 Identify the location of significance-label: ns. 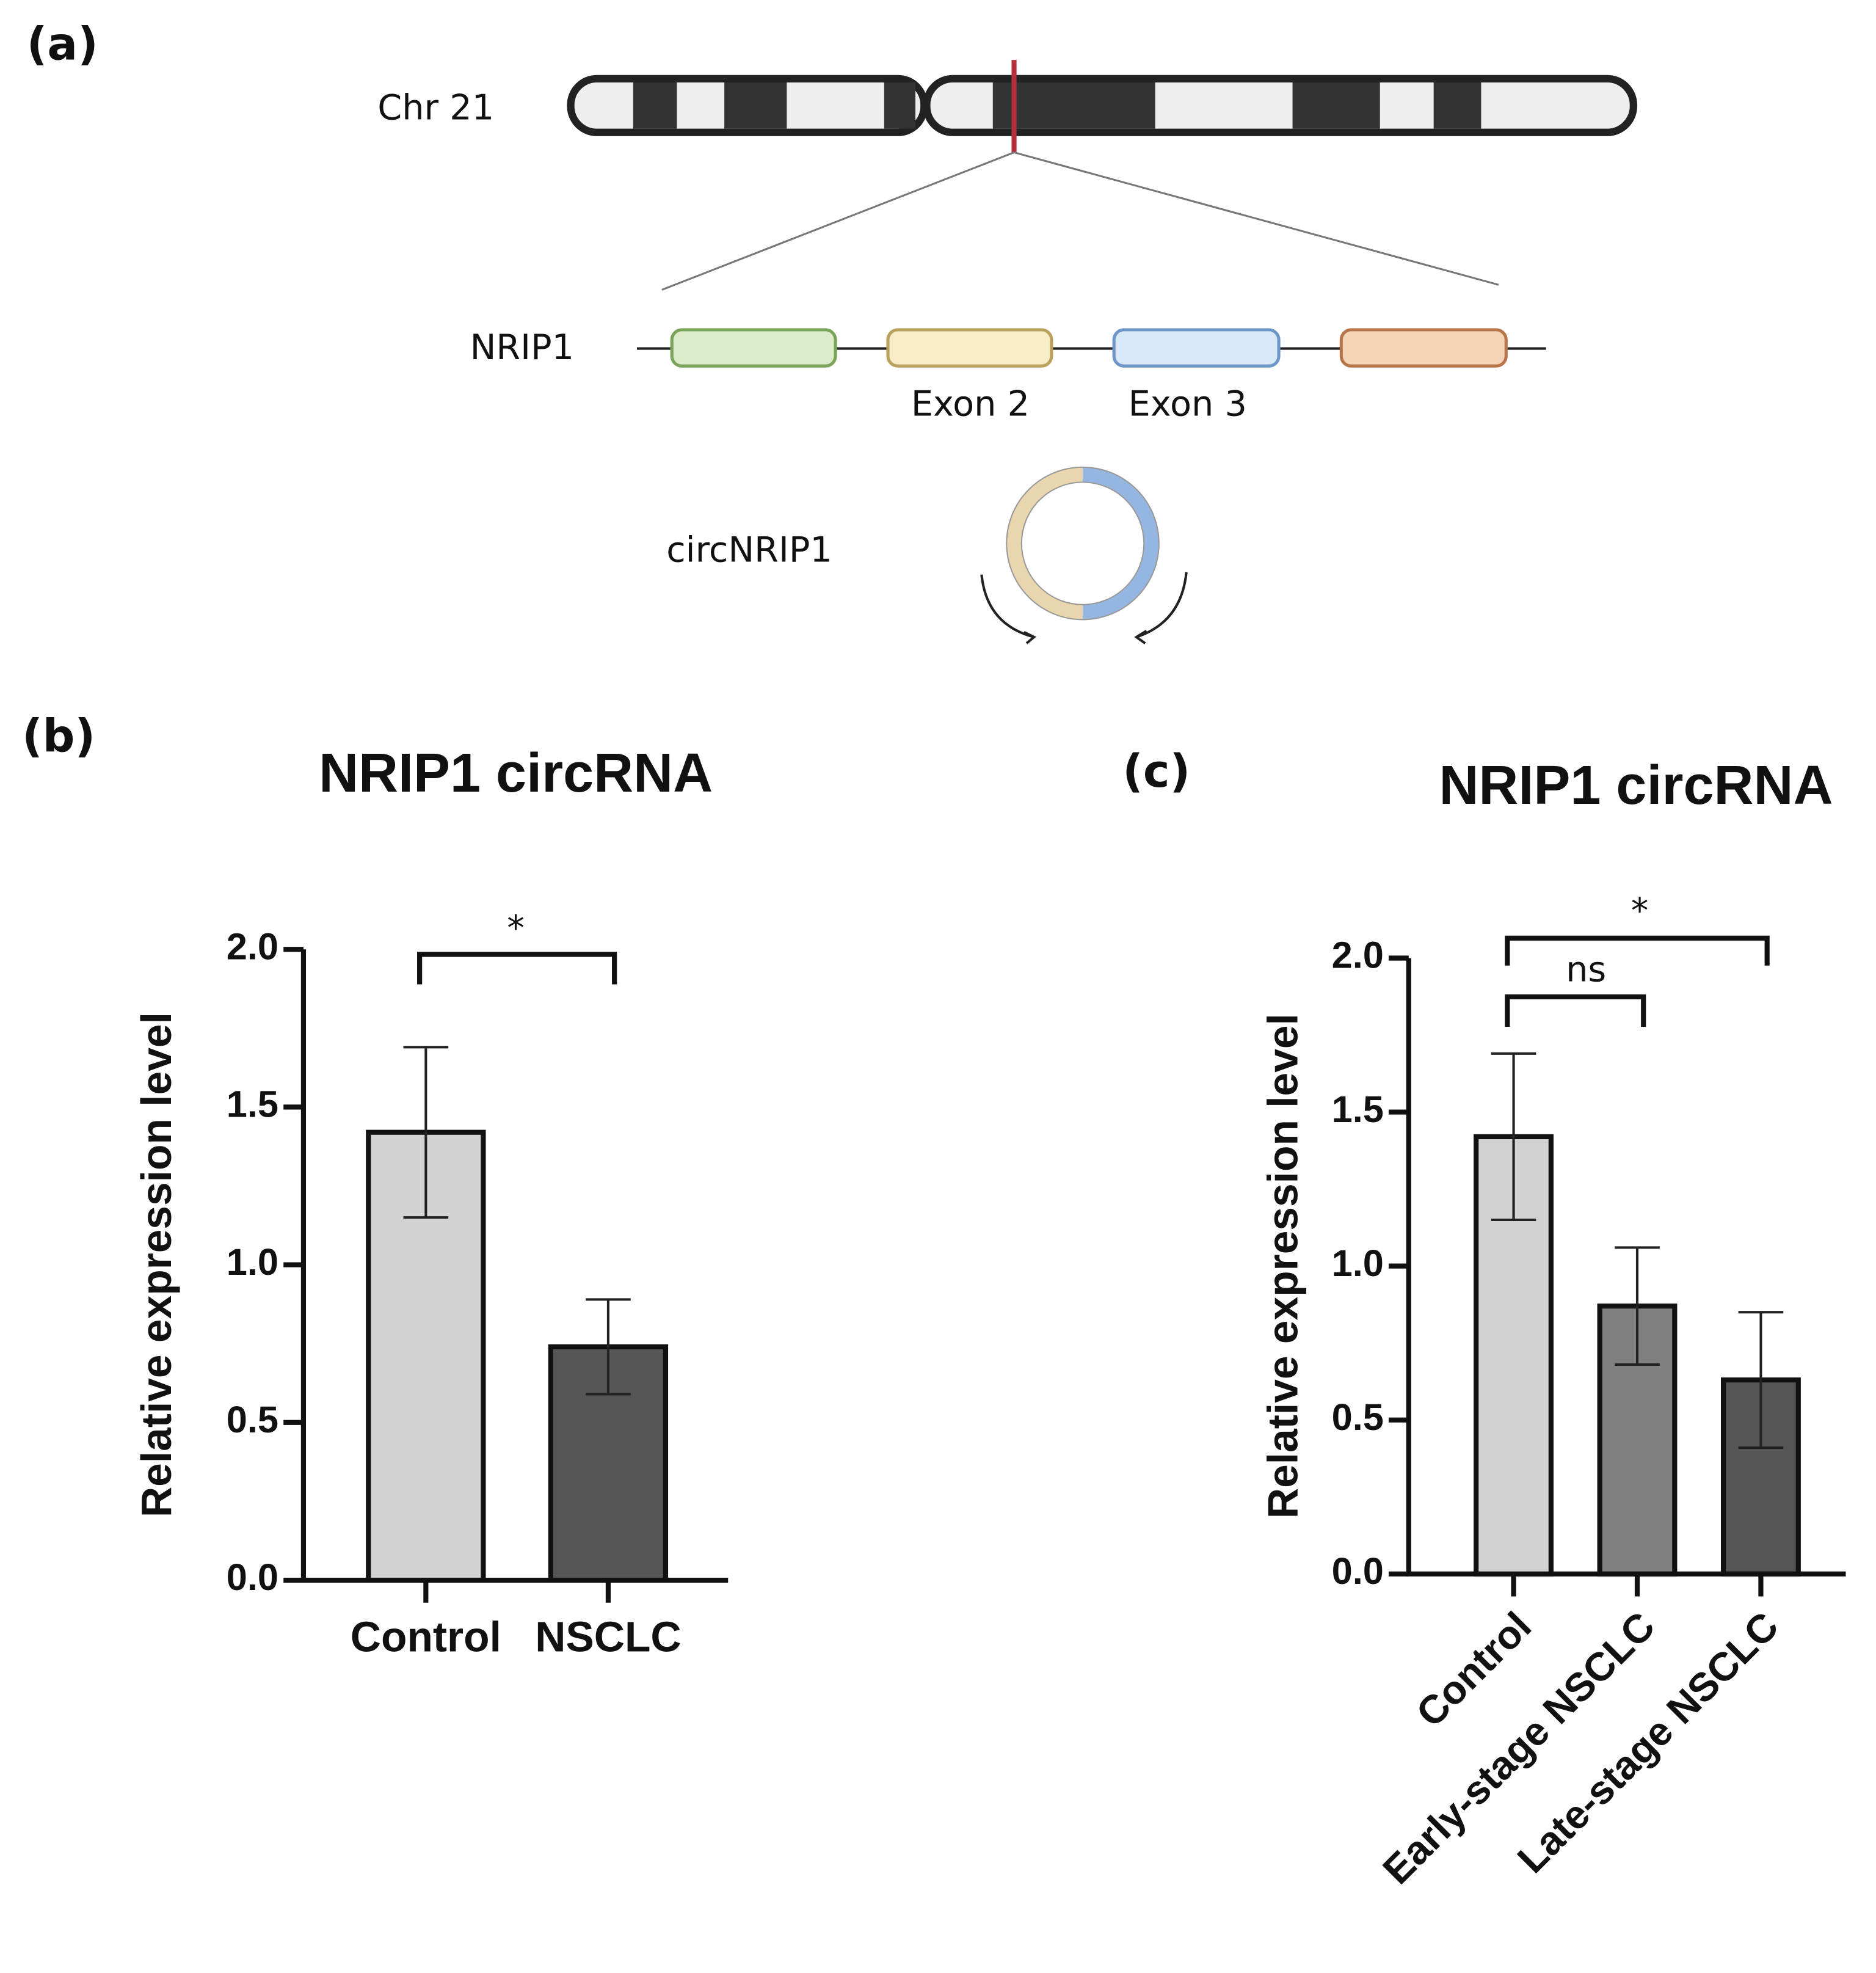
(1586, 969).